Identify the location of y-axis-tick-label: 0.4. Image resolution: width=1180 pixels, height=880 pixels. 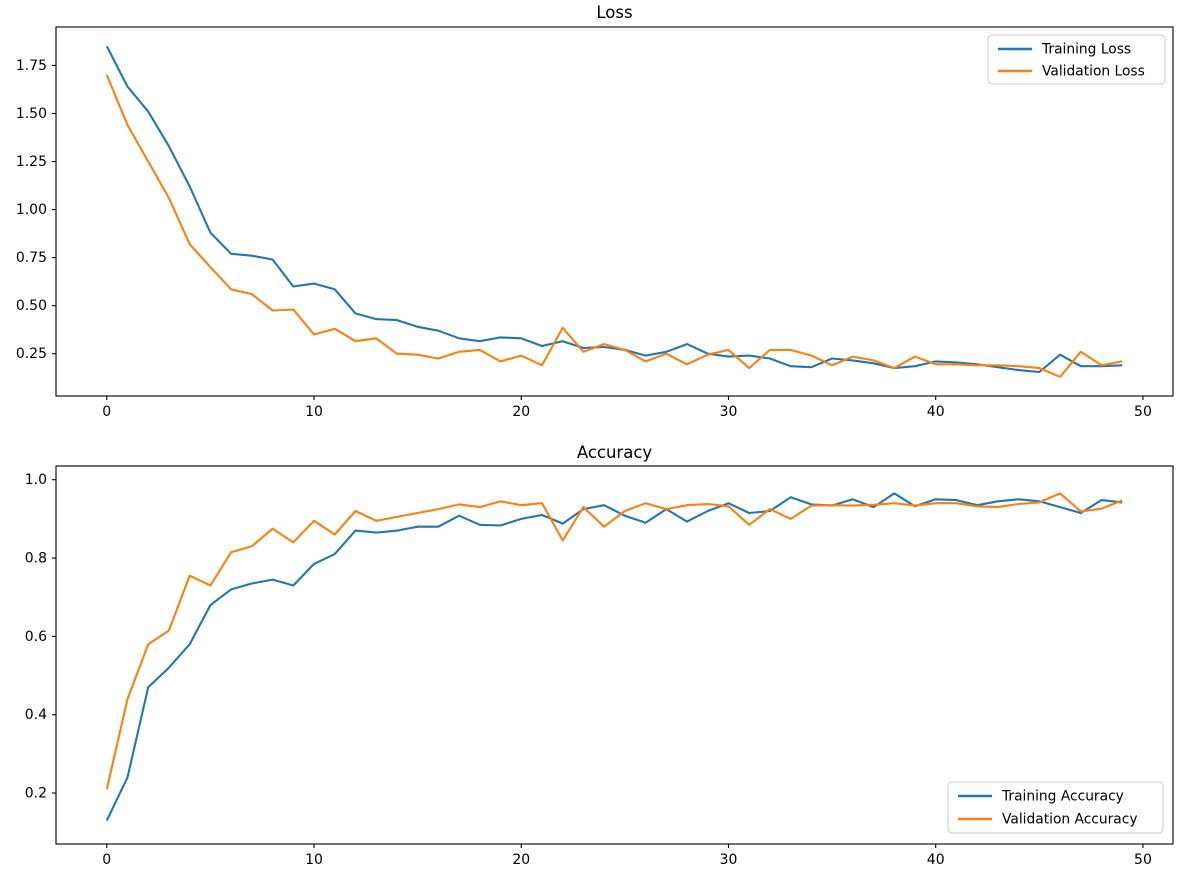
(36, 715).